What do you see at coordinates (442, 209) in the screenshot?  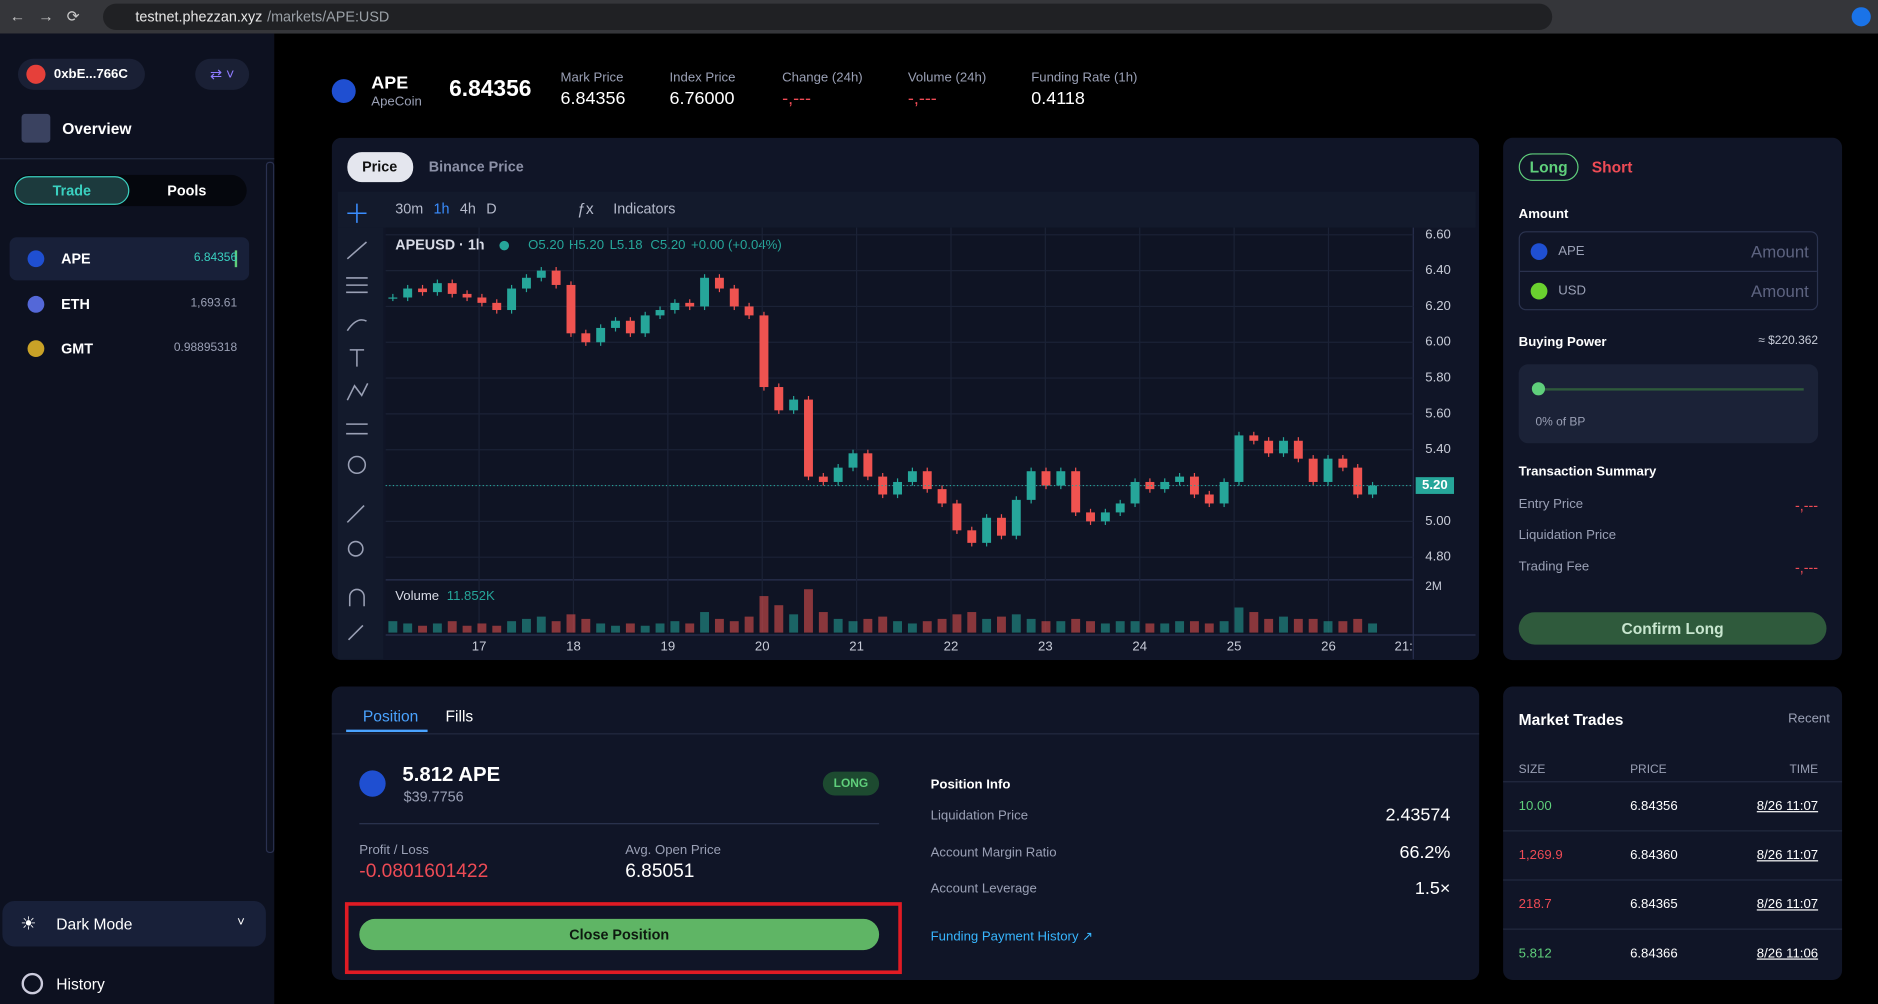 I see `interval-button: 1h` at bounding box center [442, 209].